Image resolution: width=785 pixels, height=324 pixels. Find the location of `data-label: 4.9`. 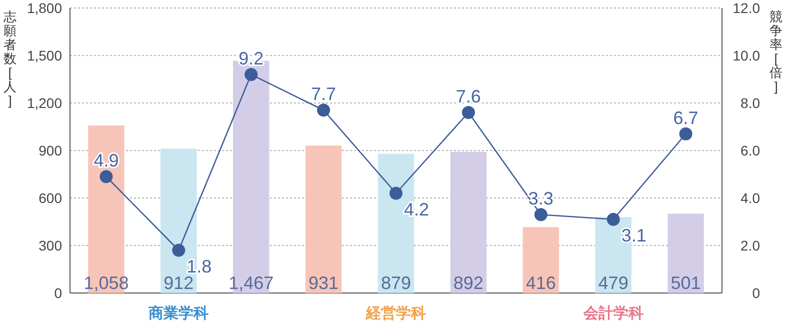

data-label: 4.9 is located at coordinates (106, 160).